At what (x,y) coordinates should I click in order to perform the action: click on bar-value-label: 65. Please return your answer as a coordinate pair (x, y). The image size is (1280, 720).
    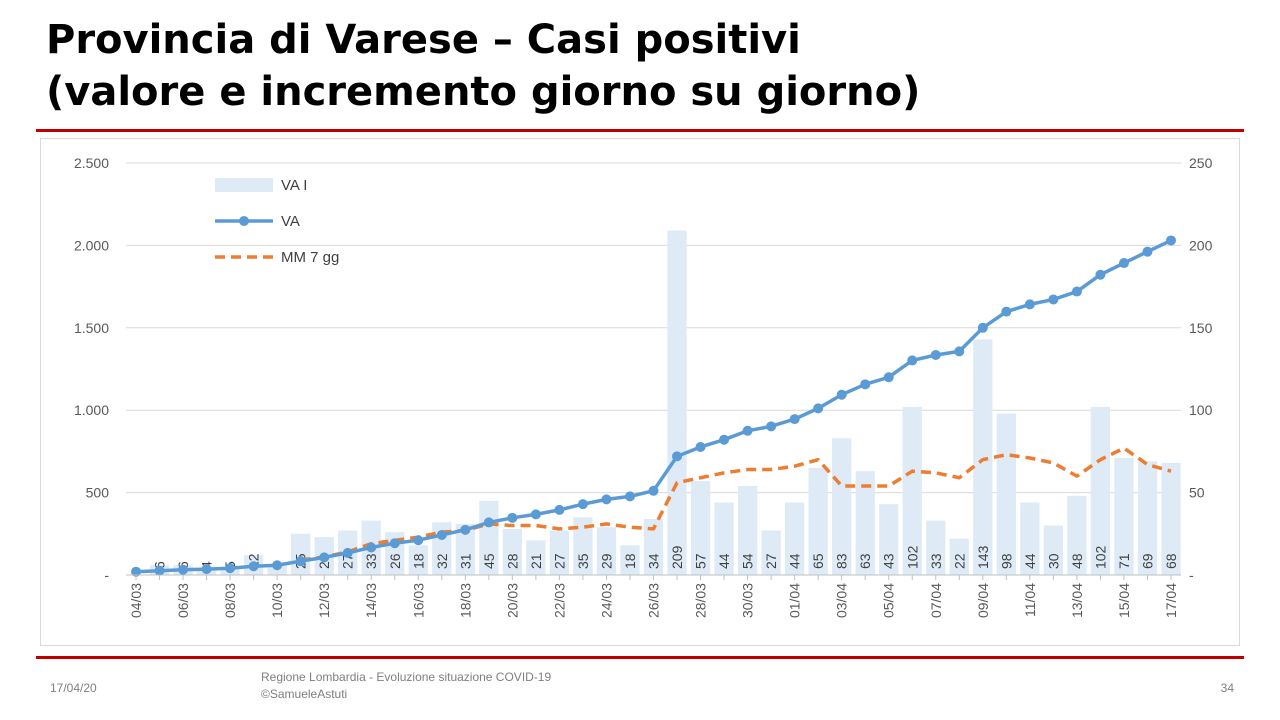
    Looking at the image, I should click on (818, 561).